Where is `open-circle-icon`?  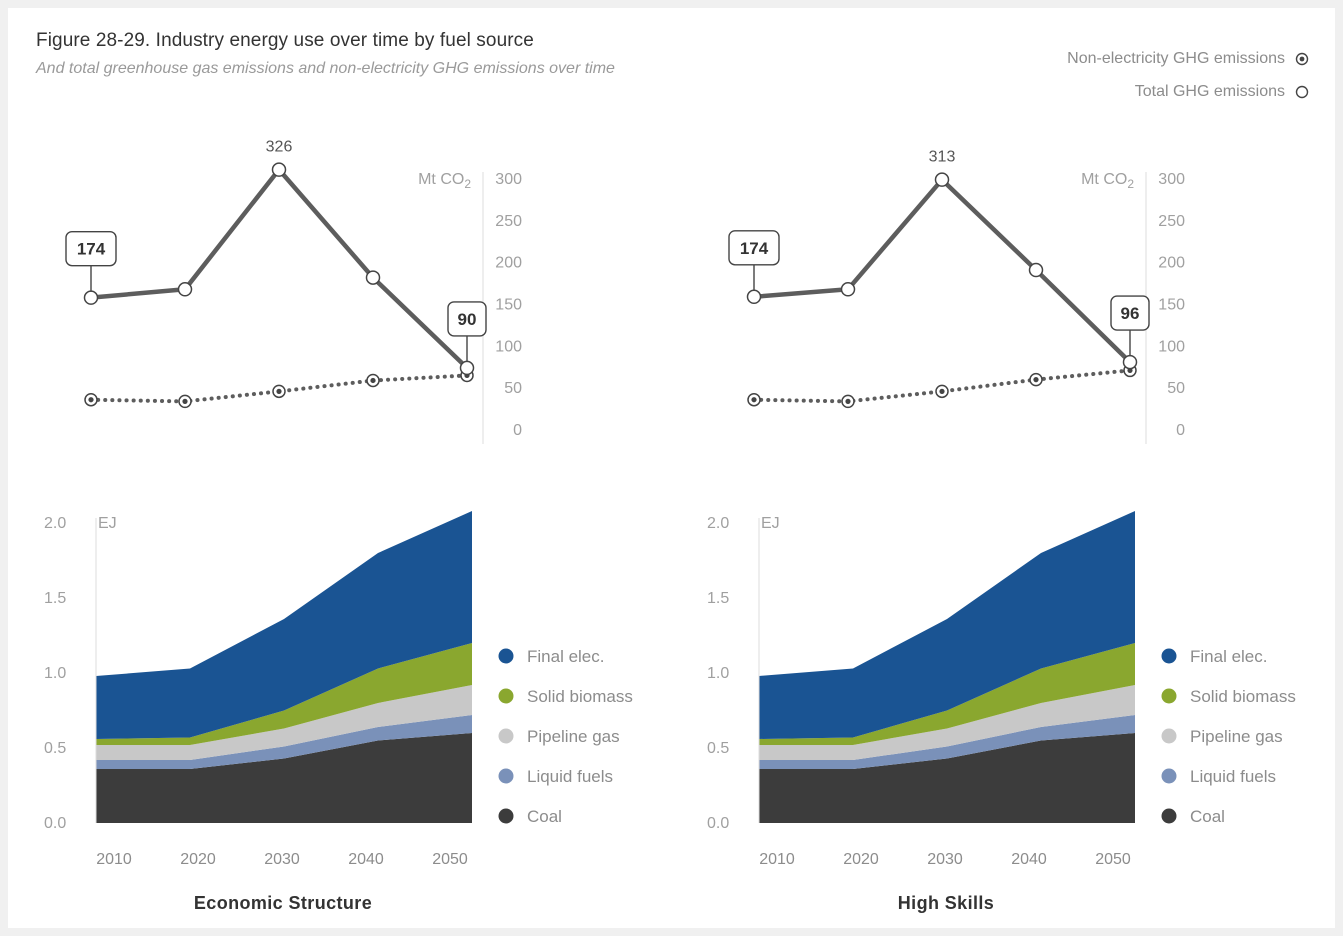
open-circle-icon is located at coordinates (1302, 91).